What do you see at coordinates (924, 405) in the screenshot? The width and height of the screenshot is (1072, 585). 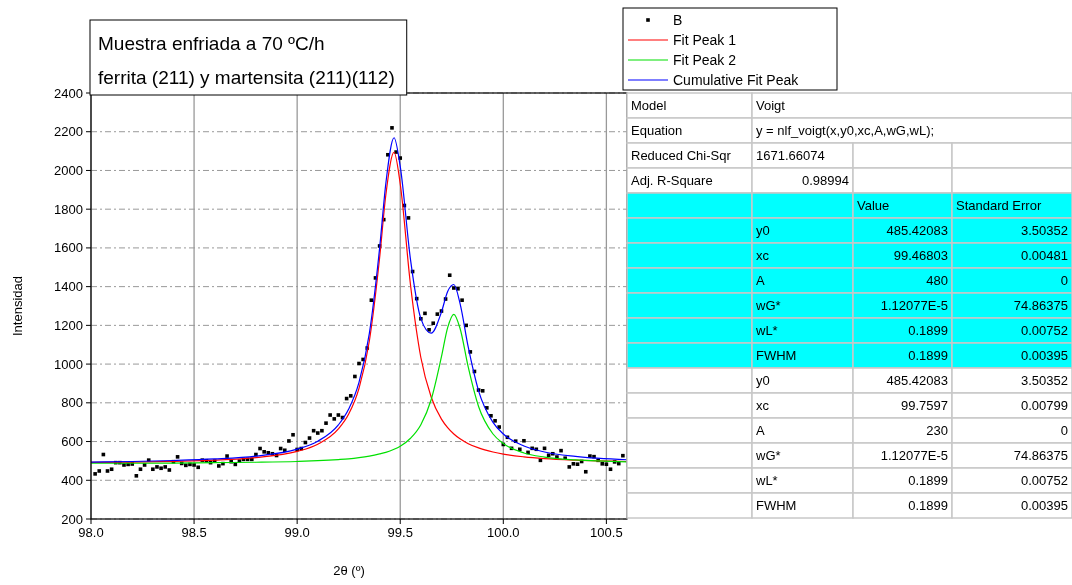 I see `text: 99.7597` at bounding box center [924, 405].